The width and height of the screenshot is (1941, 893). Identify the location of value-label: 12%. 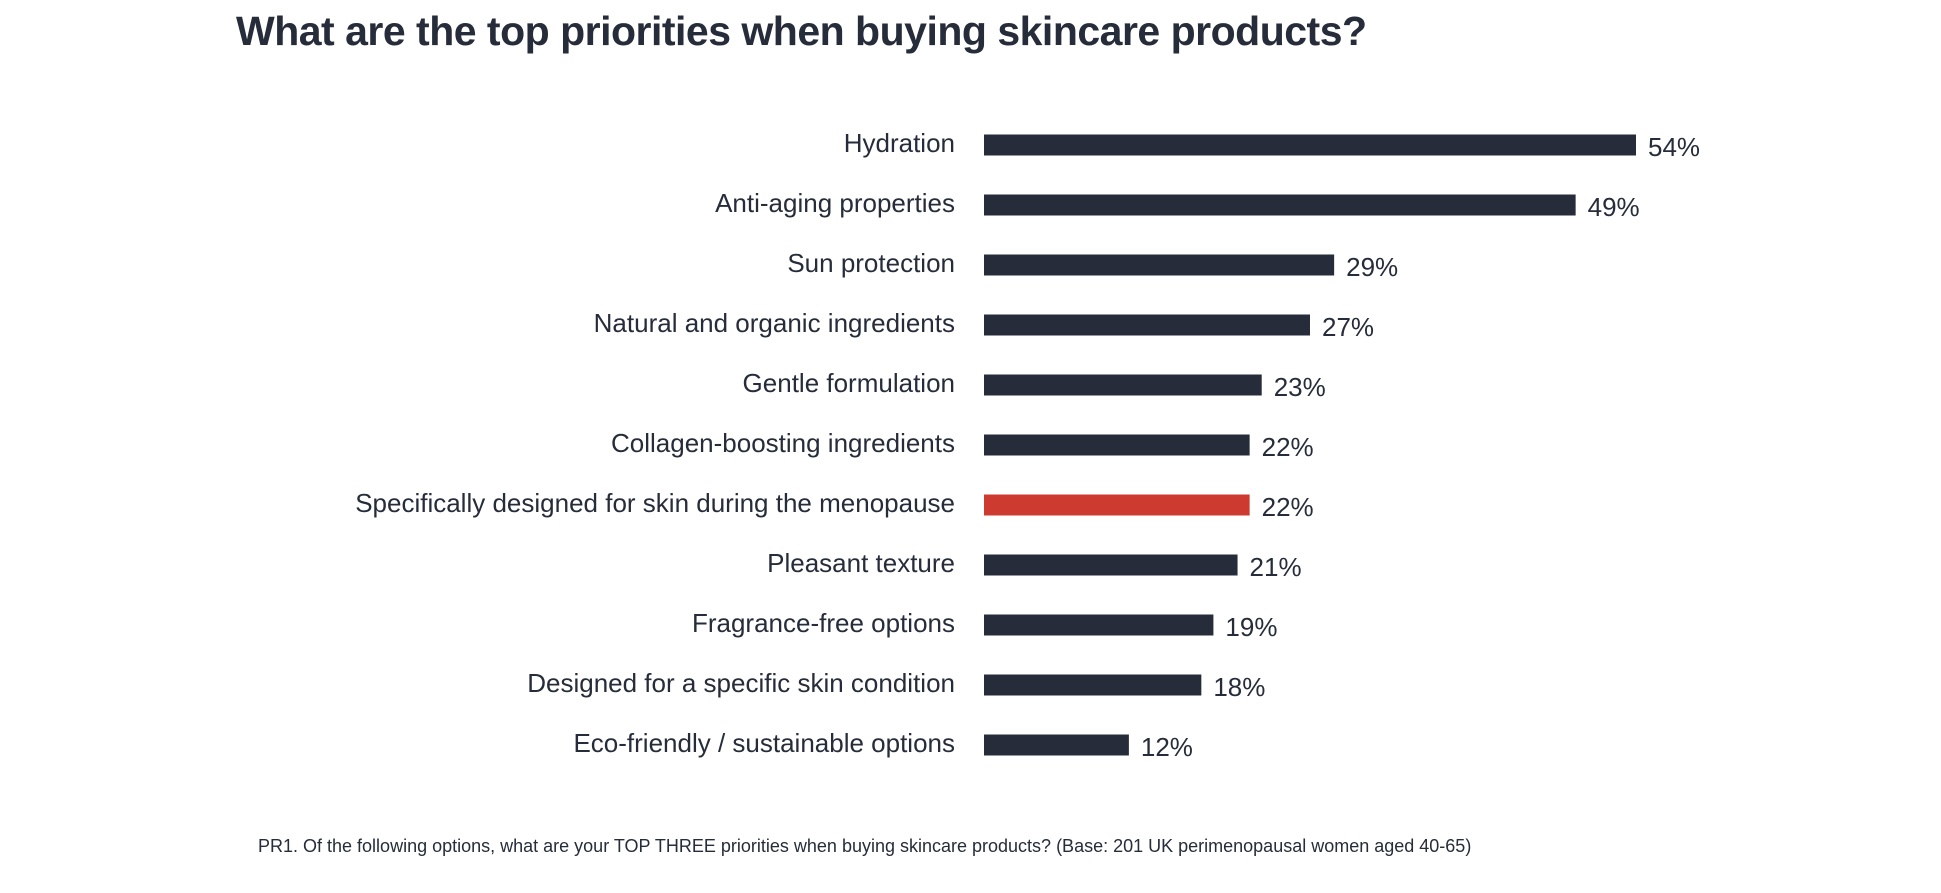
(1167, 747).